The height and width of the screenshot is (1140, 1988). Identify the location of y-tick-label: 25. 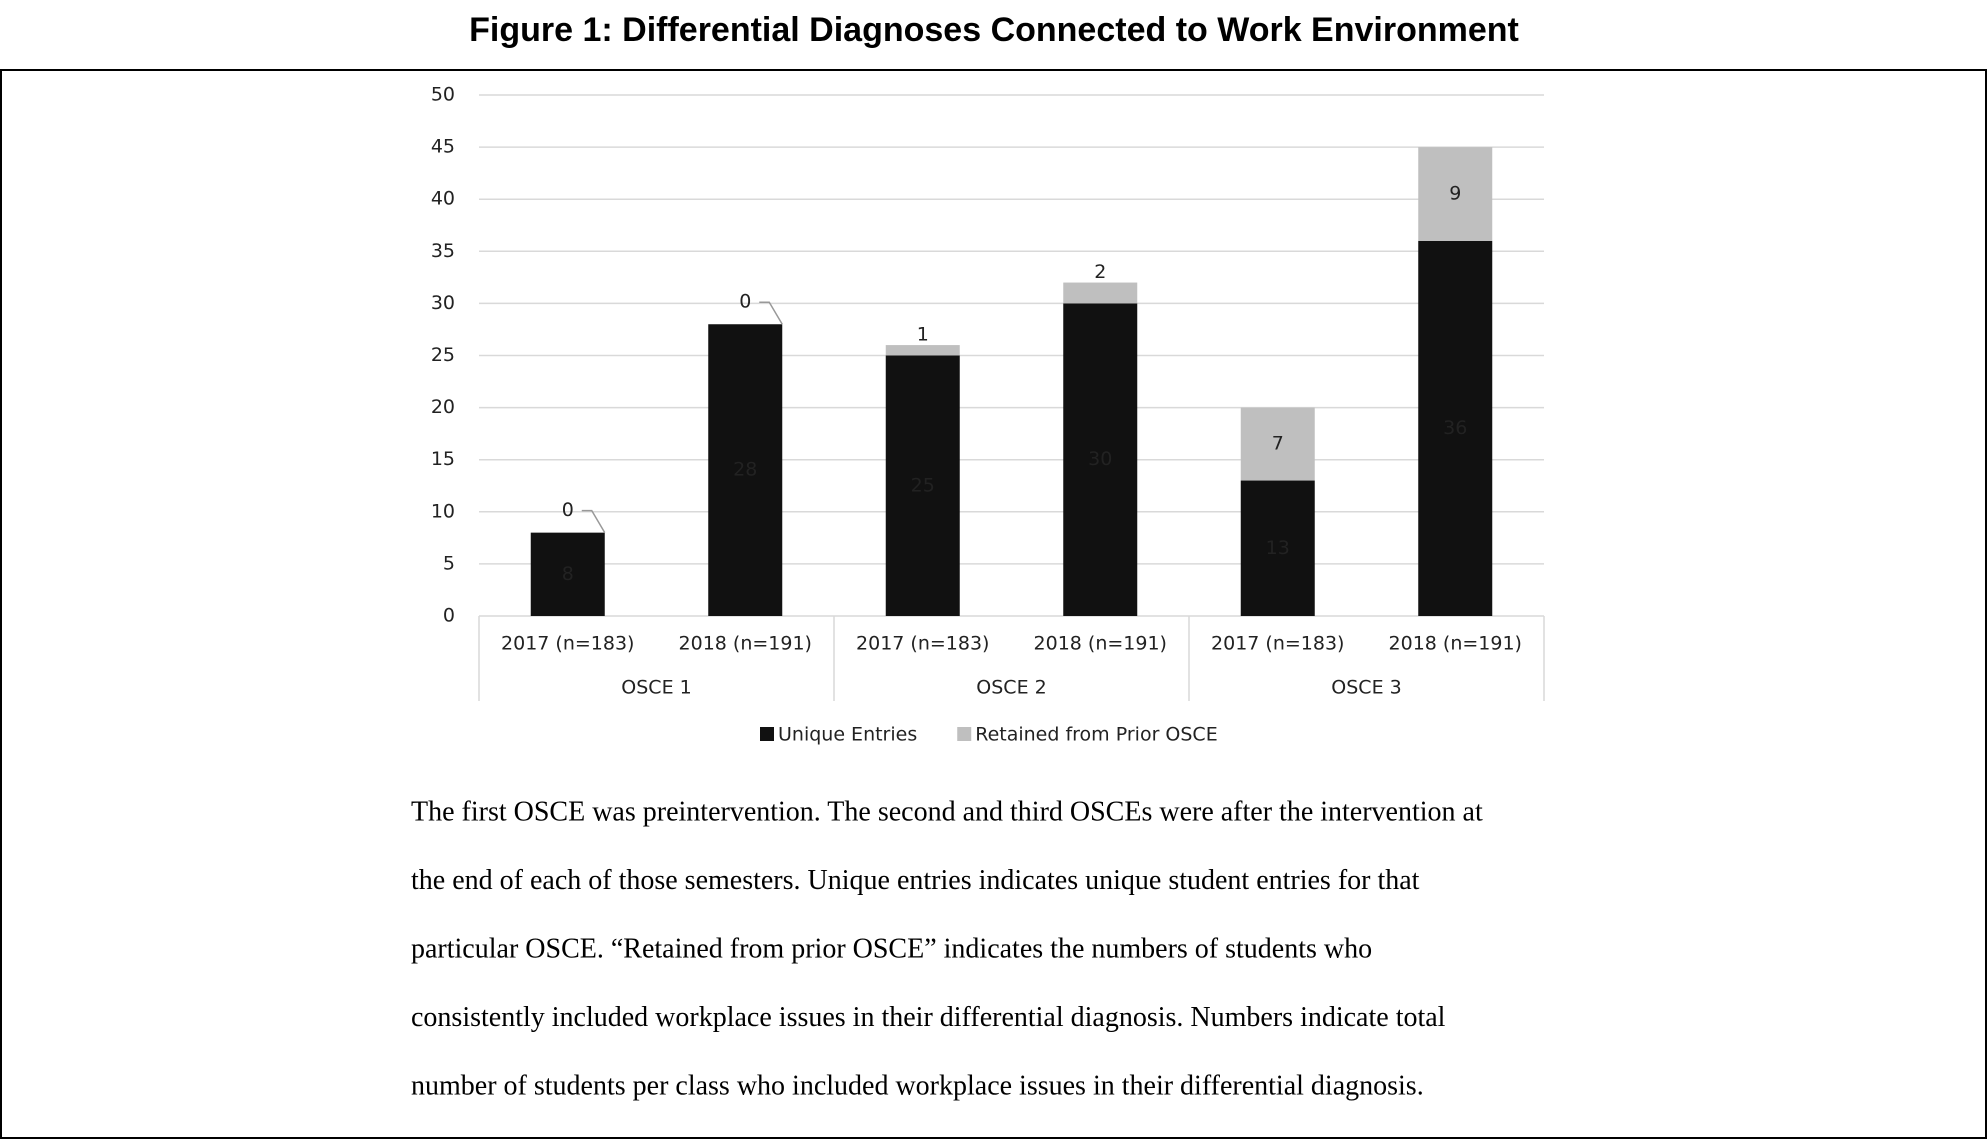
(443, 355).